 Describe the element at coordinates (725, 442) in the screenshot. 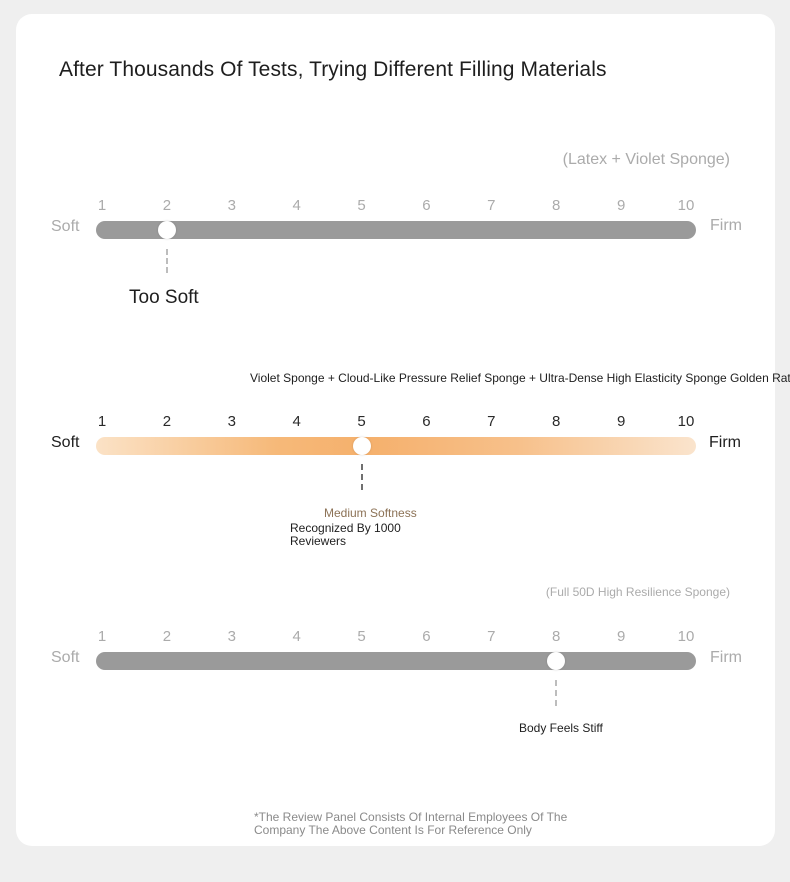

I see `row2-firm-label: Firm` at that location.